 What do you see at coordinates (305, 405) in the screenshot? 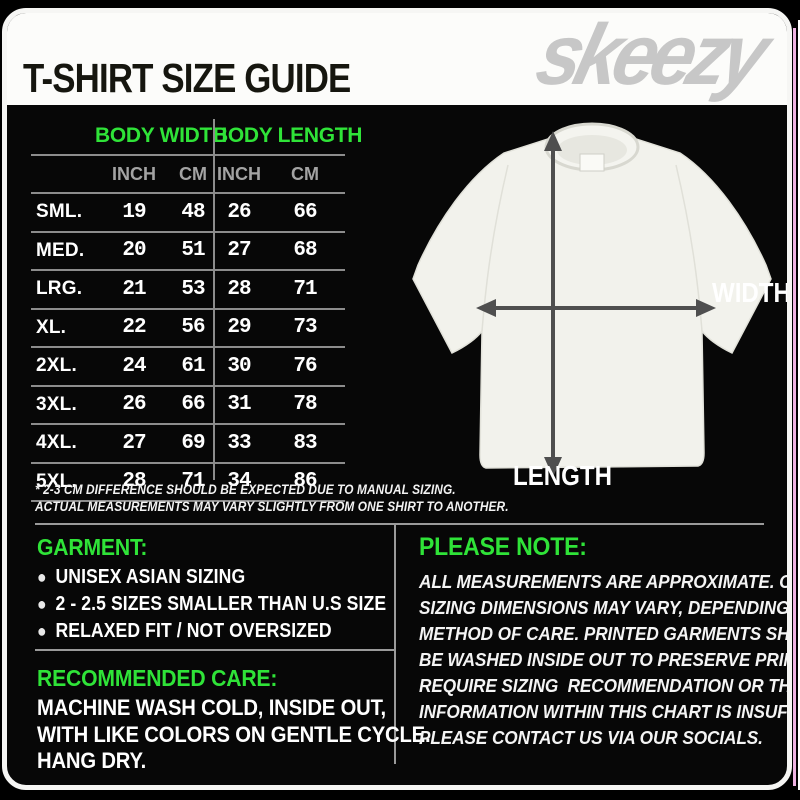
I see `length-cm-value: 78` at bounding box center [305, 405].